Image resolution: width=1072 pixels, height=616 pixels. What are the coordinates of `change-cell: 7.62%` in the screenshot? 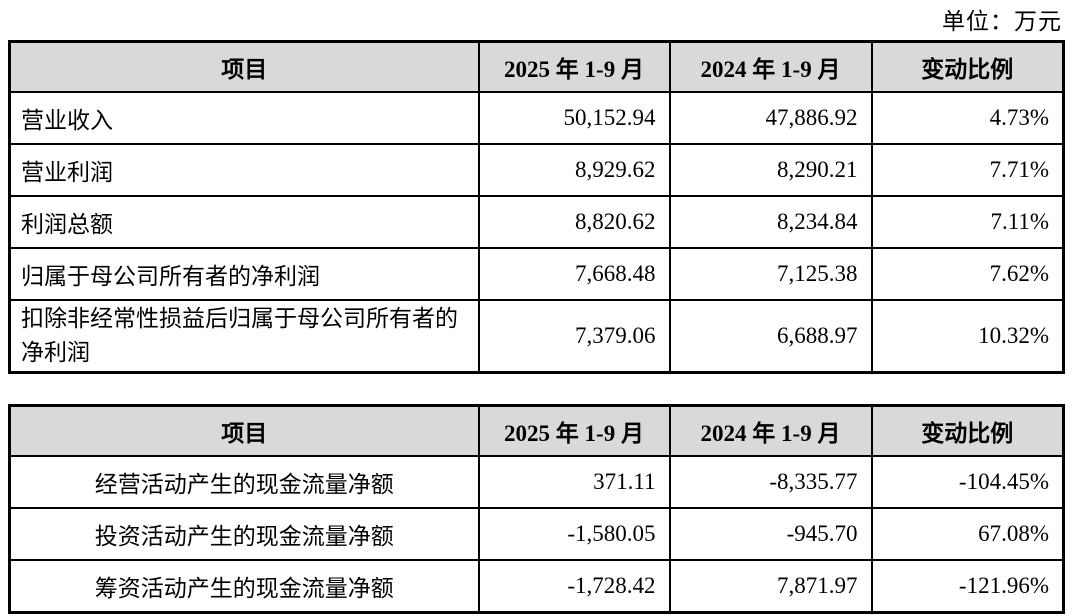 It's located at (967, 274).